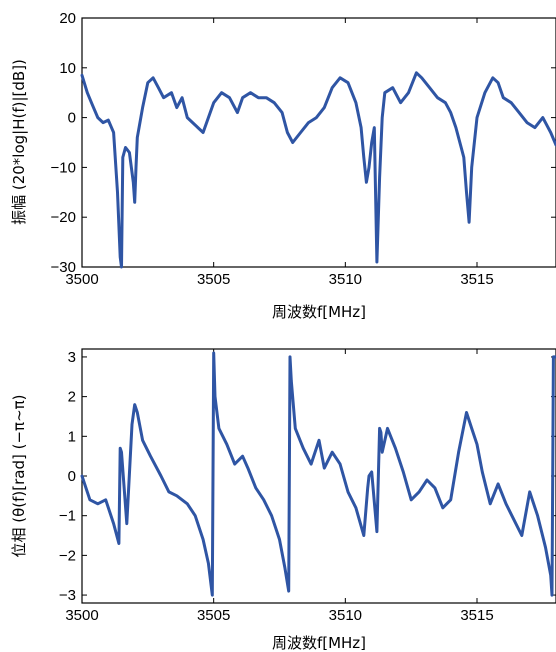 The width and height of the screenshot is (556, 652). Describe the element at coordinates (67, 68) in the screenshot. I see `amplitude-y-tick-label: 10` at that location.